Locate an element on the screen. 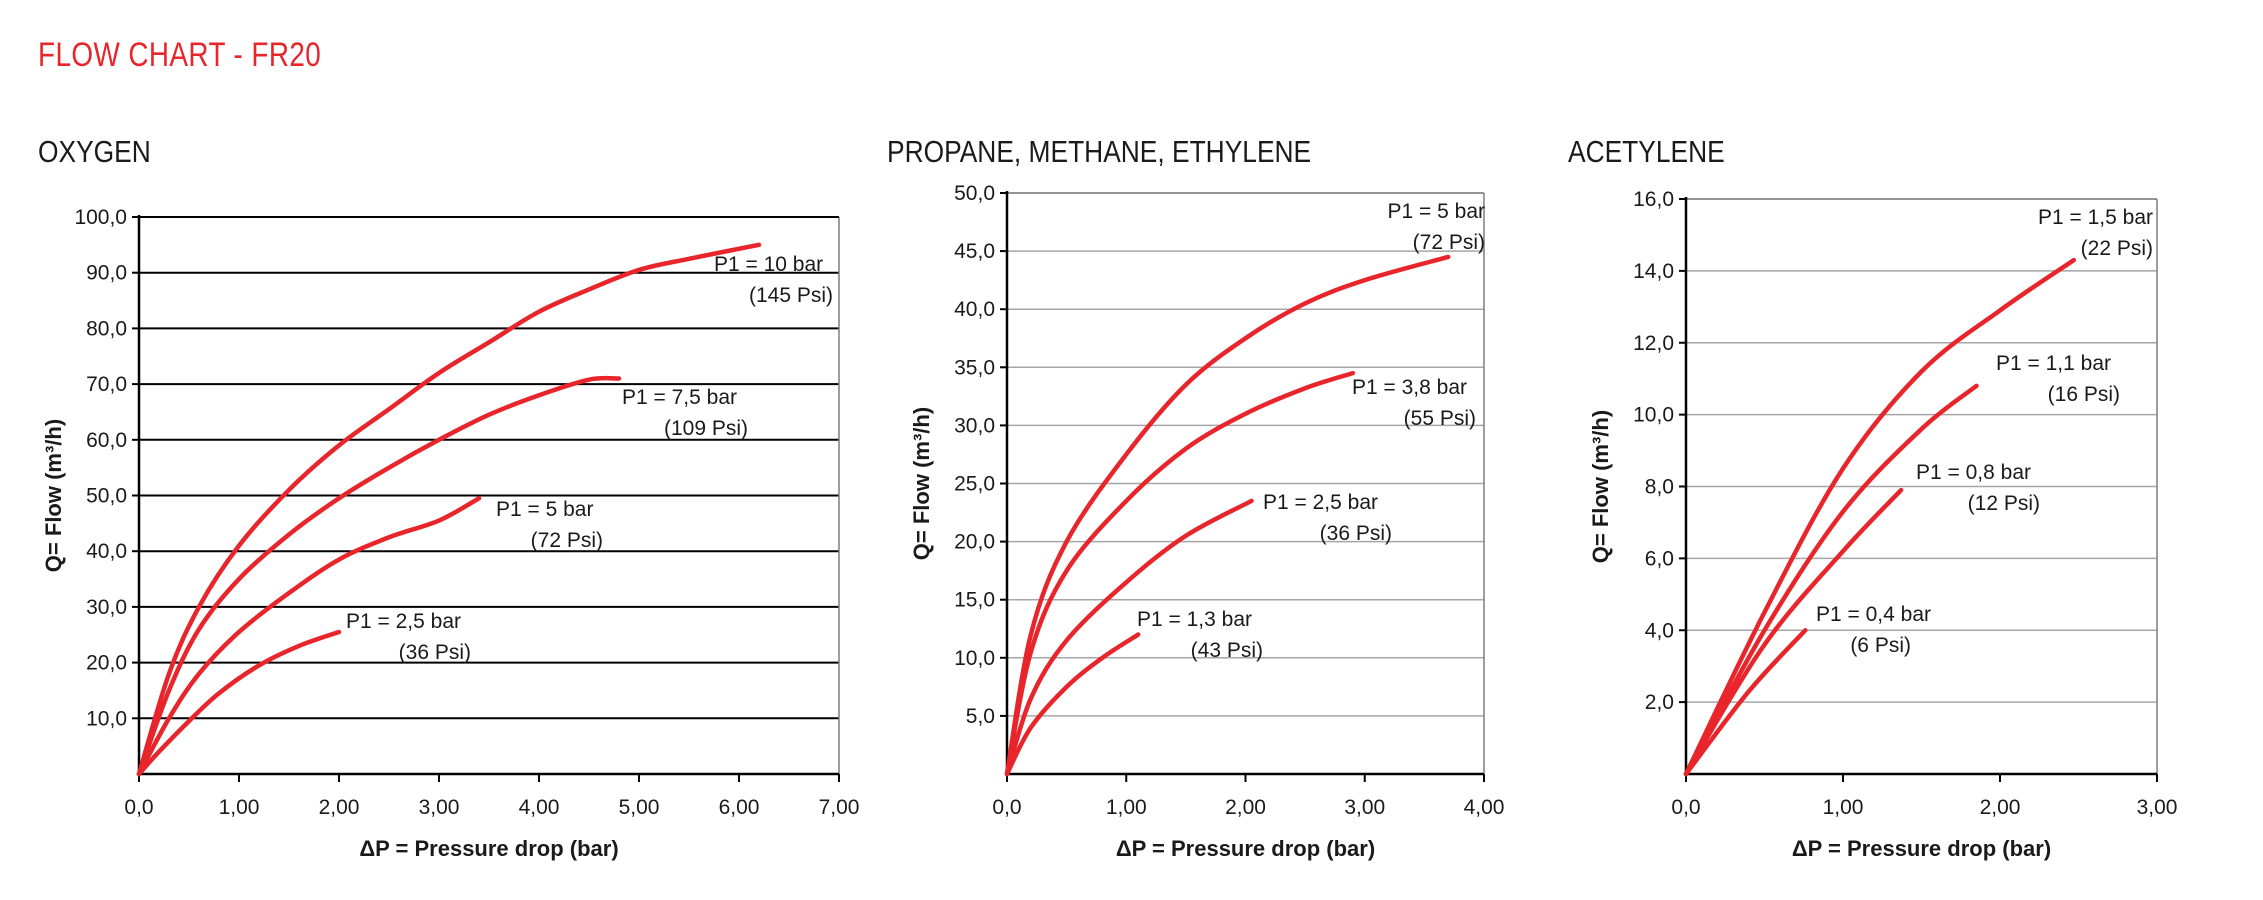 The width and height of the screenshot is (2263, 900). x-tick-label: 7,00 is located at coordinates (839, 807).